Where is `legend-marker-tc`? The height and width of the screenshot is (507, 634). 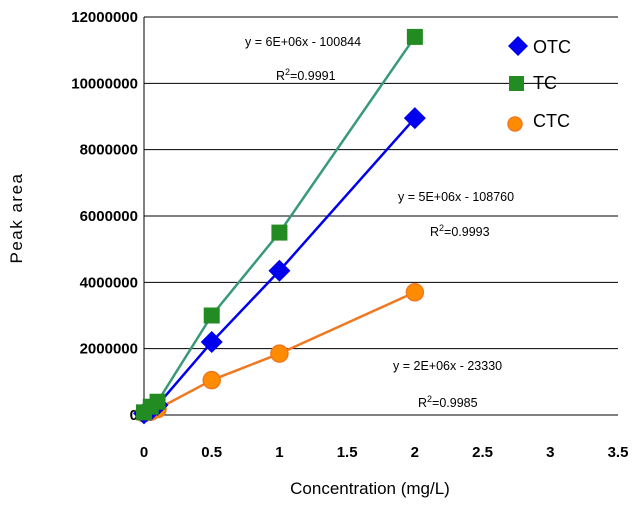 legend-marker-tc is located at coordinates (516, 83).